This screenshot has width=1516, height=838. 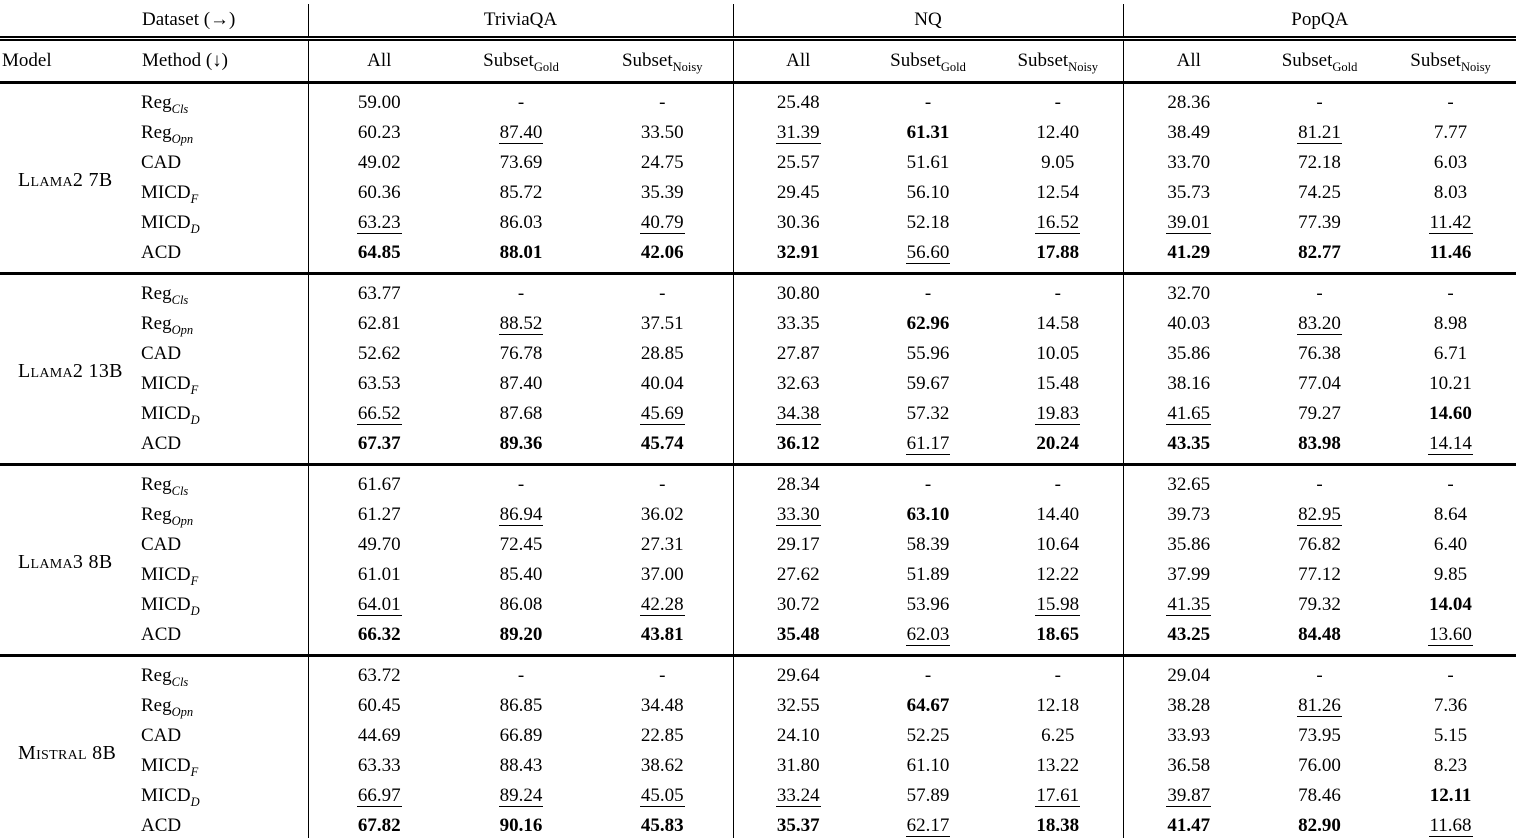 I want to click on underlined-value: 14.14, so click(x=1450, y=444).